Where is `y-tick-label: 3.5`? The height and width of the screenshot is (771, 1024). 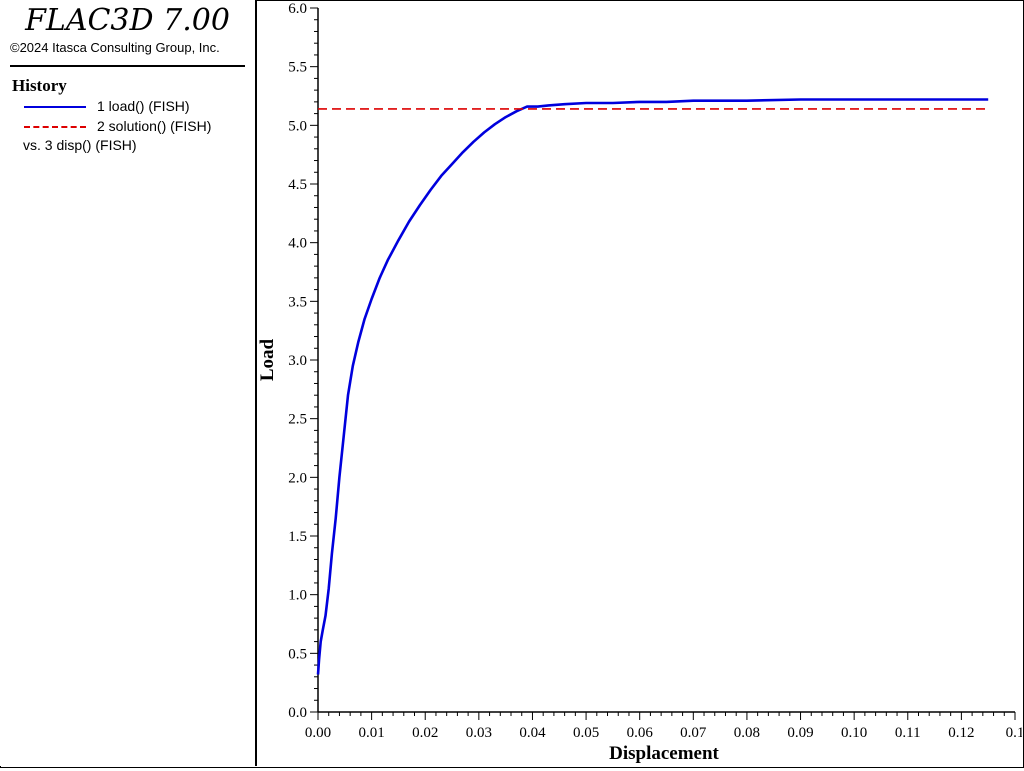
y-tick-label: 3.5 is located at coordinates (297, 302).